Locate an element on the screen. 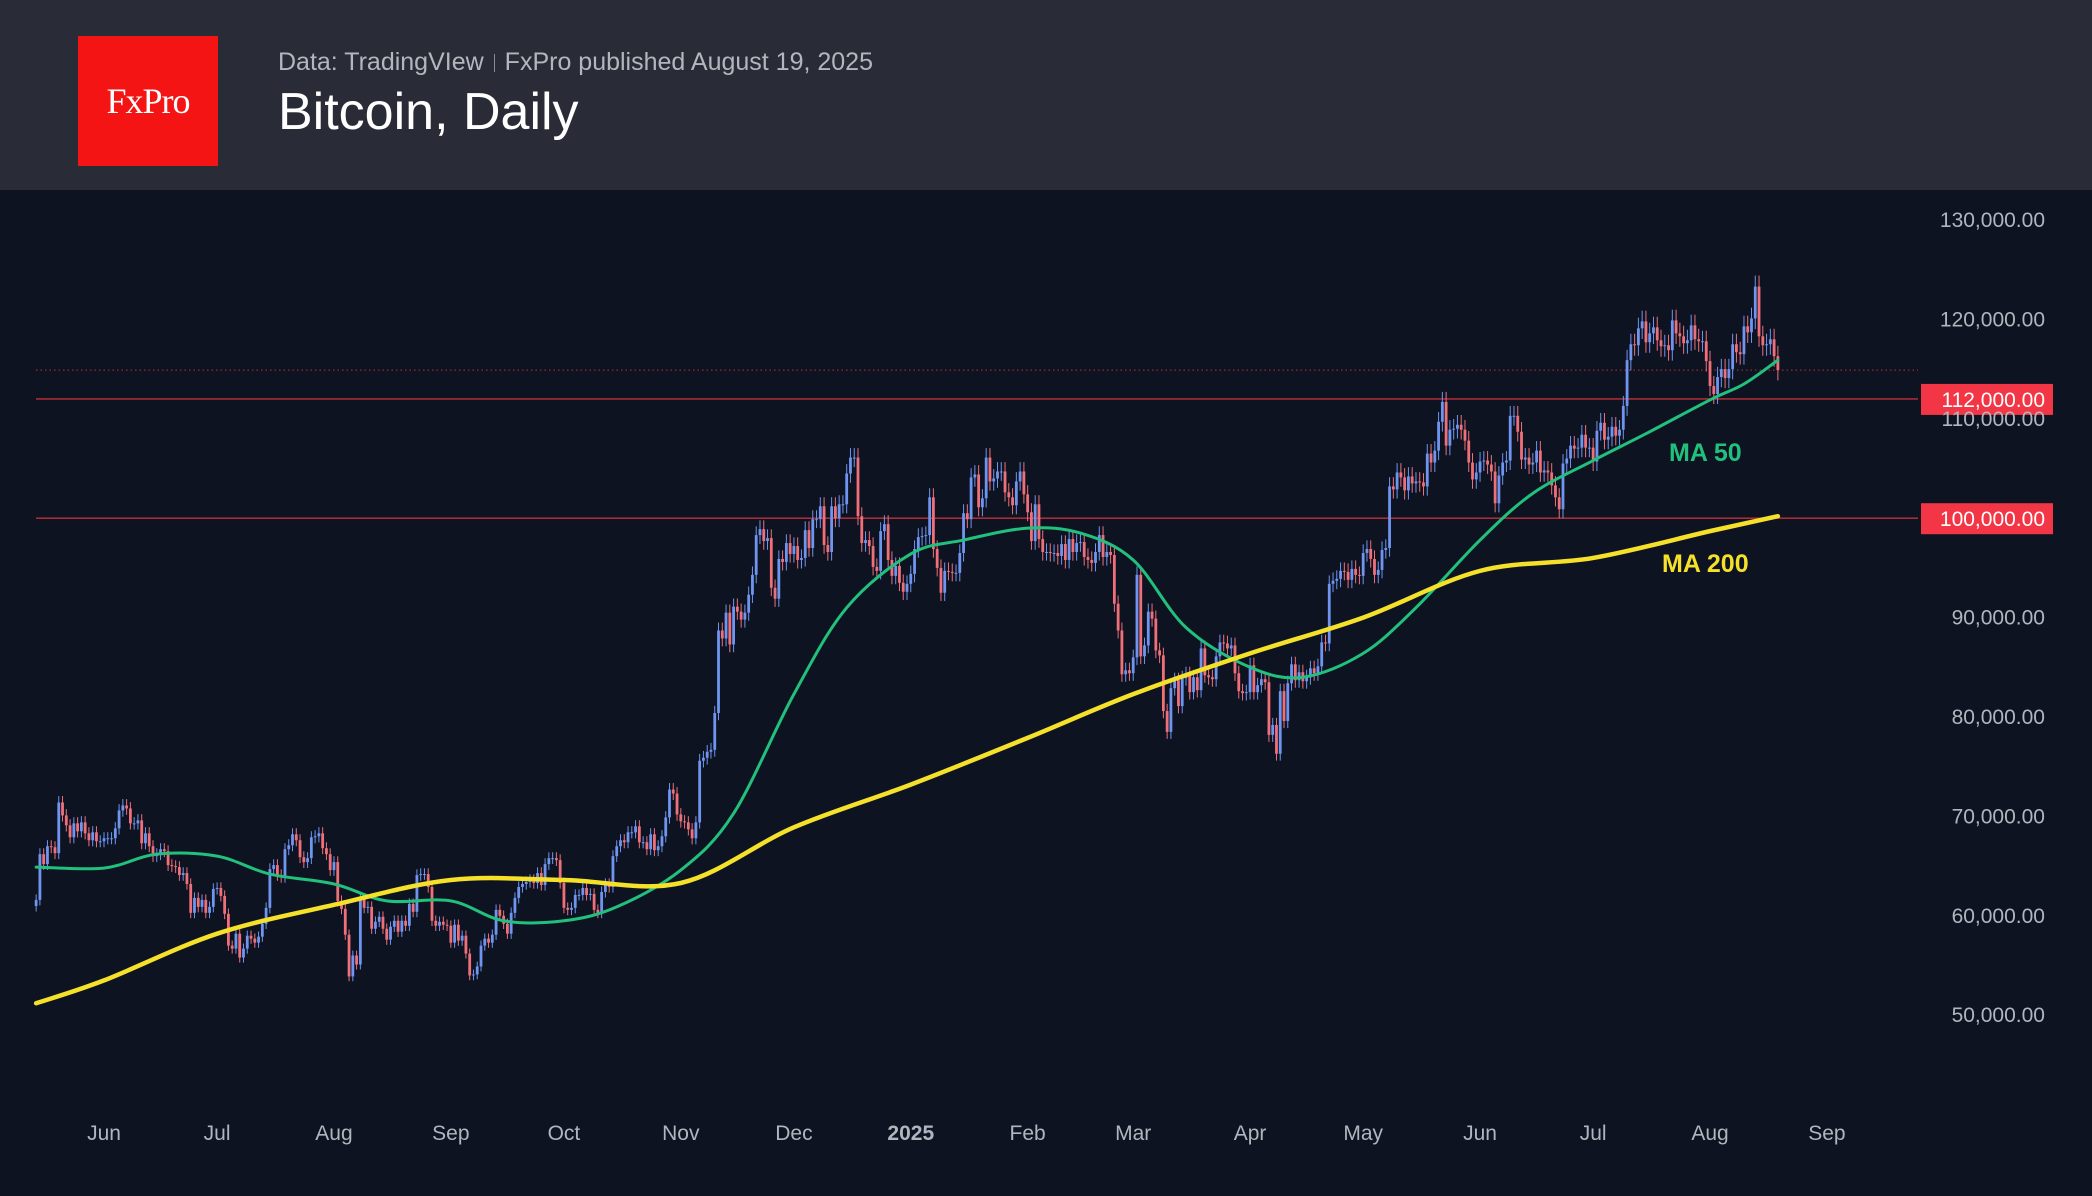 This screenshot has height=1196, width=2092. y-tick-label: 80,000.00 is located at coordinates (1998, 717).